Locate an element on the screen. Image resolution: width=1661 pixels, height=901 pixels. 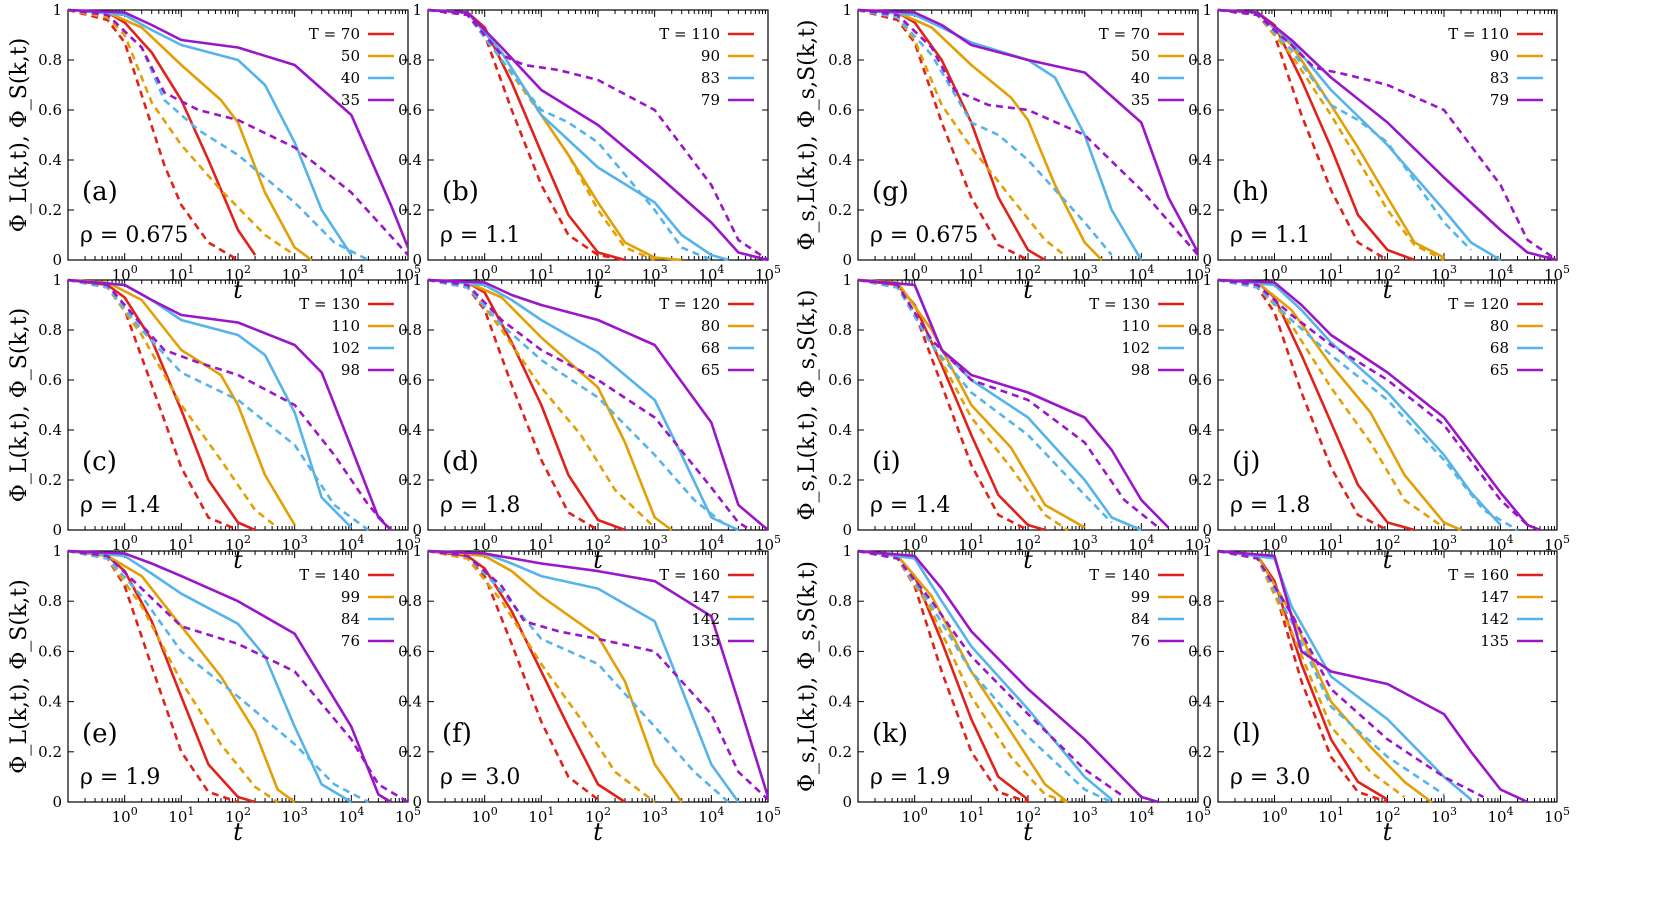
density-label: ρ = 1.8 is located at coordinates (1270, 505).